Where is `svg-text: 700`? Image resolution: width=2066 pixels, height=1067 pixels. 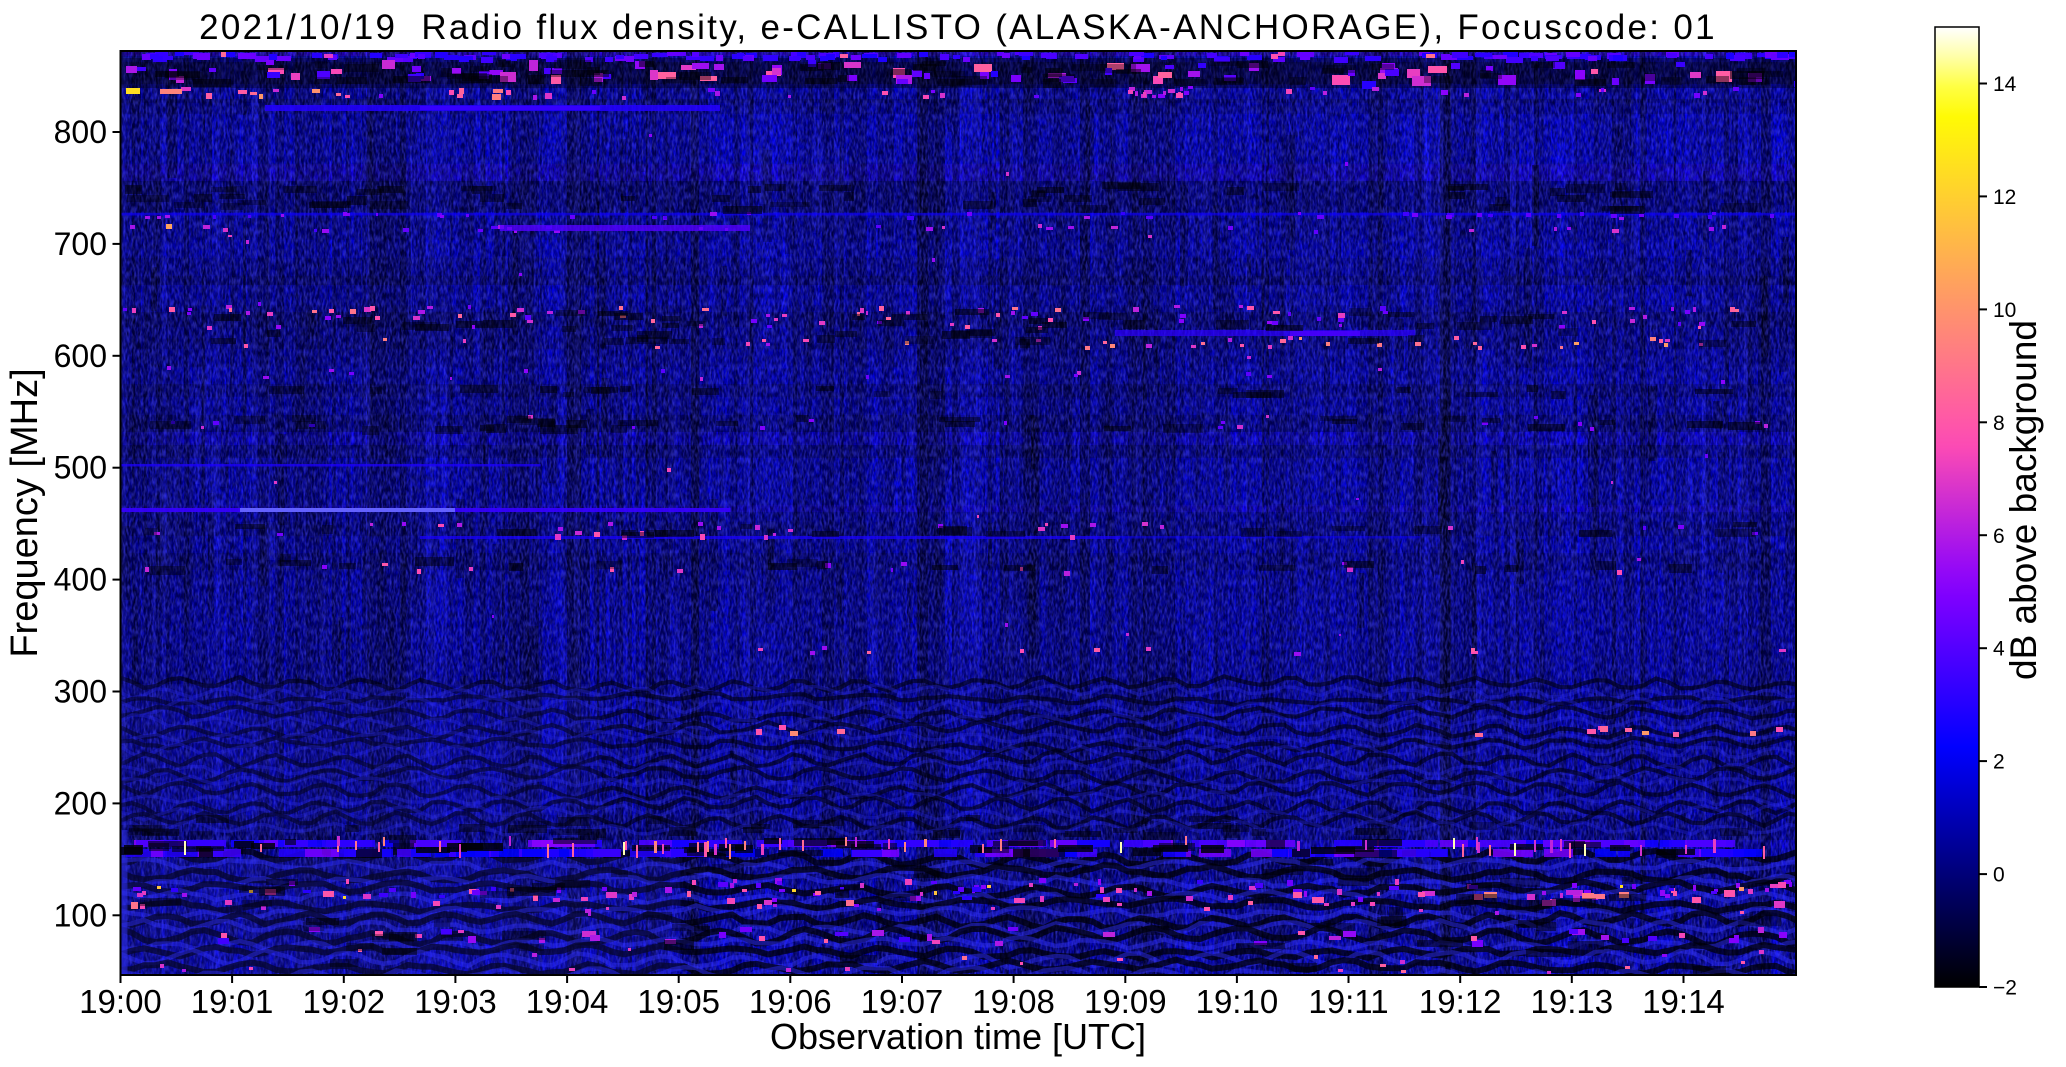
svg-text: 700 is located at coordinates (80, 244).